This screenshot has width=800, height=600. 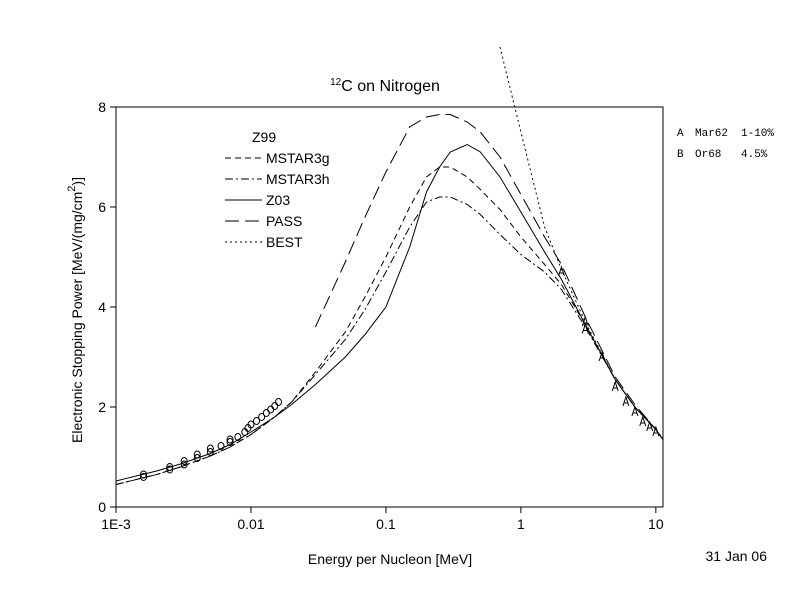 What do you see at coordinates (656, 524) in the screenshot?
I see `x-tick-label: 10` at bounding box center [656, 524].